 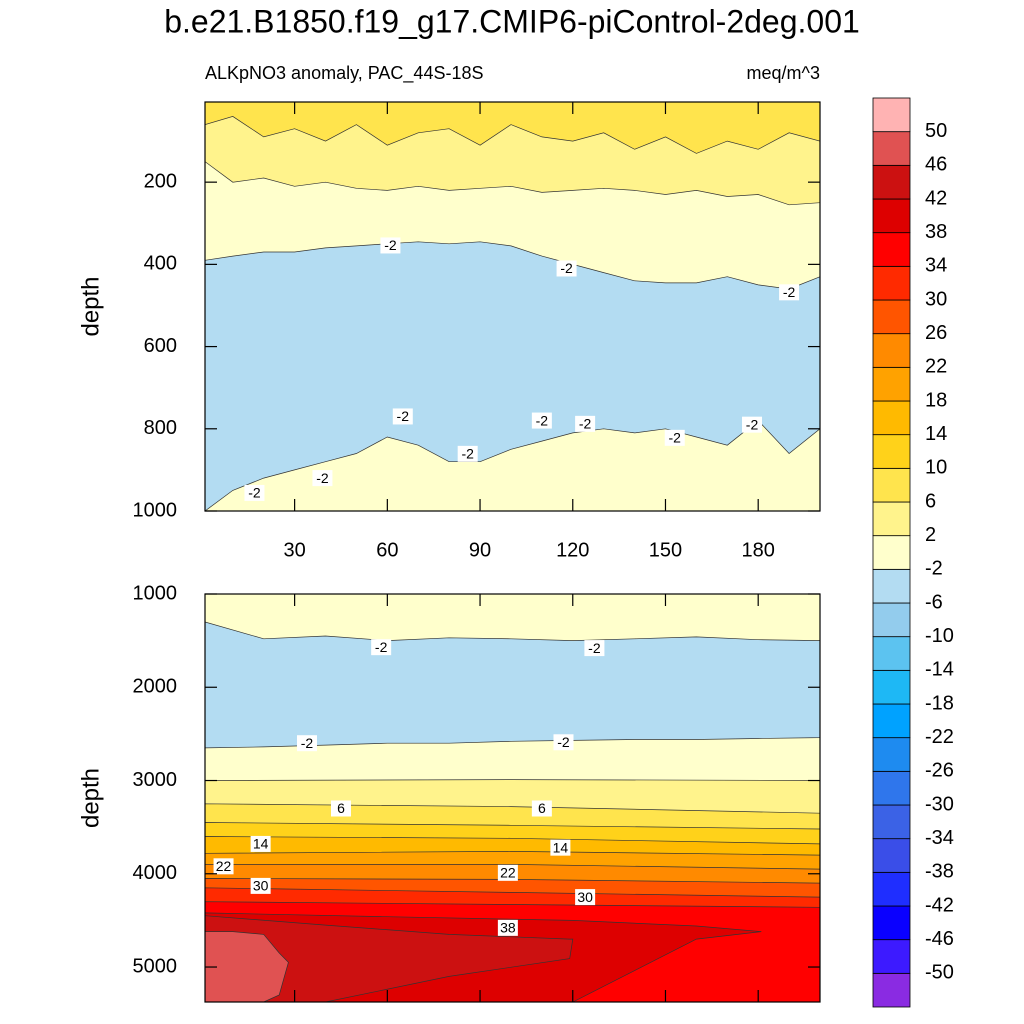 What do you see at coordinates (758, 550) in the screenshot?
I see `x-tick-label: 180` at bounding box center [758, 550].